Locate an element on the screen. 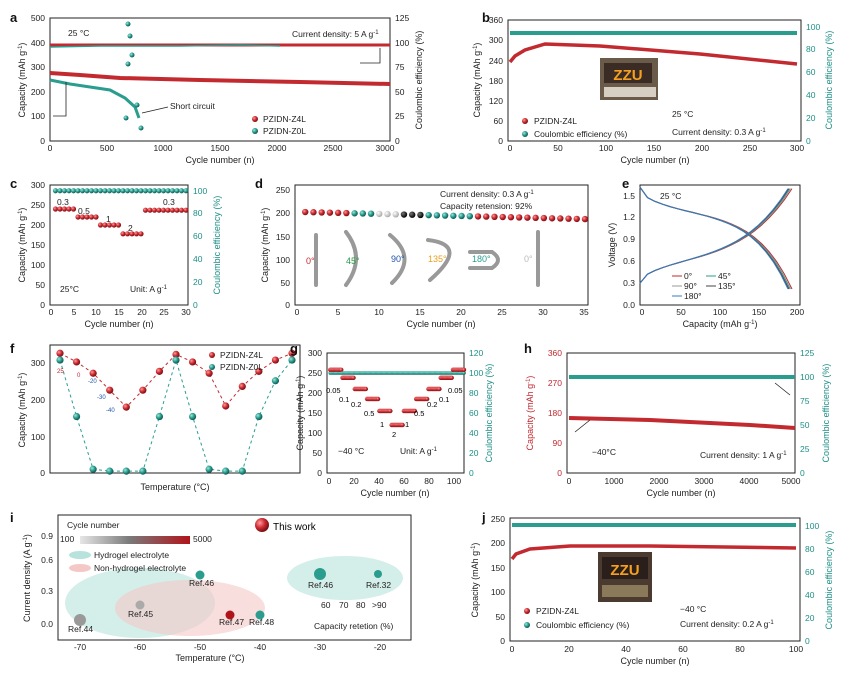  photo-device is located at coordinates (630, 92).